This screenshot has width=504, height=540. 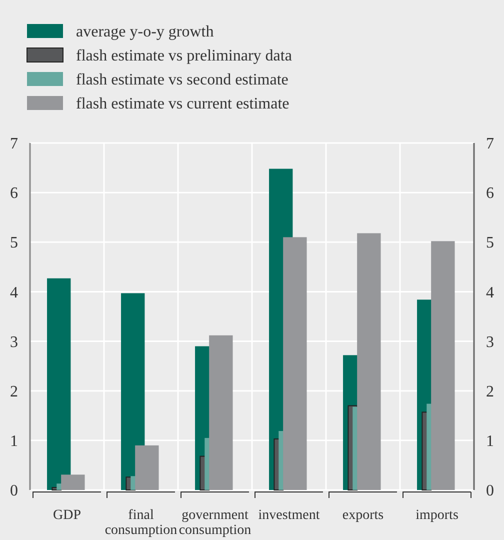 I want to click on y-tick-label: 3, so click(x=14, y=342).